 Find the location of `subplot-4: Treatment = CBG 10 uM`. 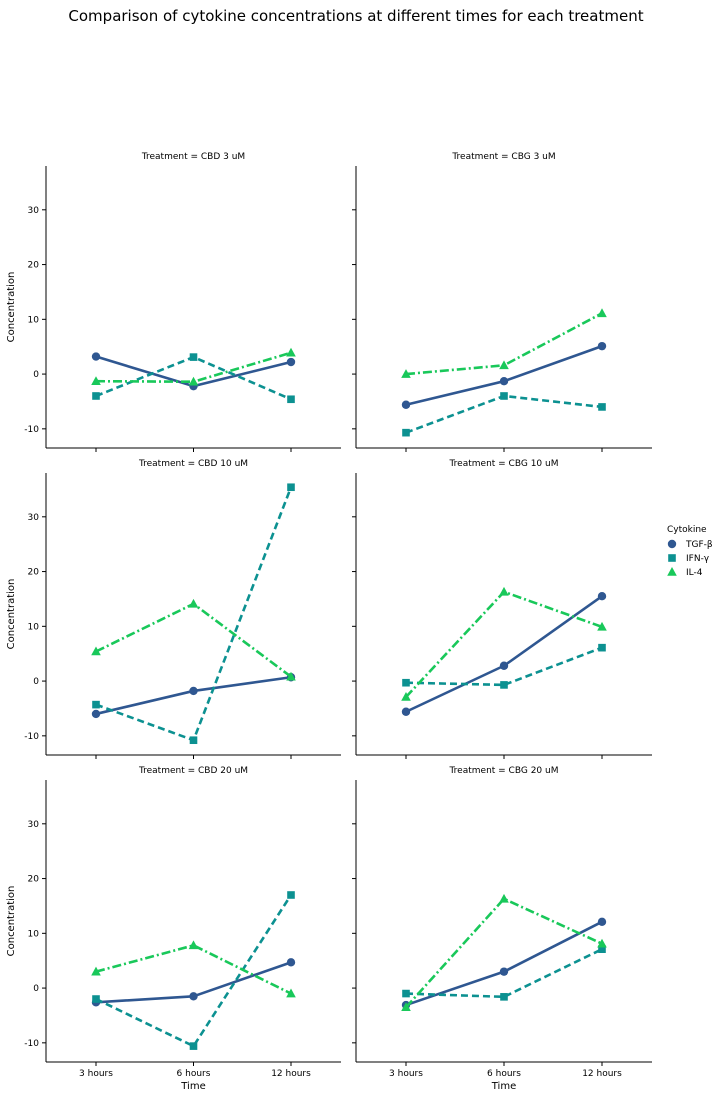

subplot-4: Treatment = CBG 10 uM is located at coordinates (502, 609).